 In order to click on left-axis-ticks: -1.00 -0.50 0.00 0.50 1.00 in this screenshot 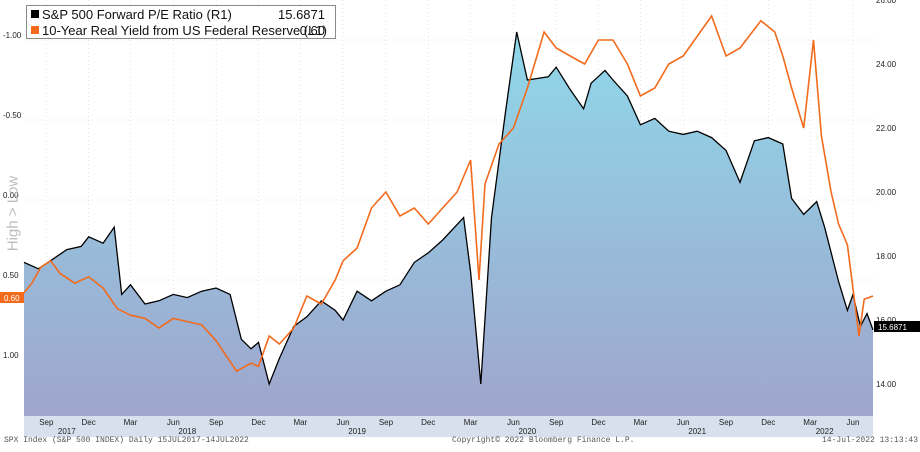, I will do `click(12, 195)`.